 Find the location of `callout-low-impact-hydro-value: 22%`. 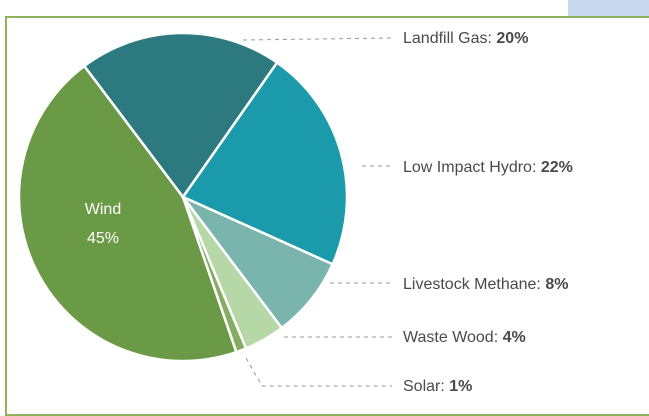

callout-low-impact-hydro-value: 22% is located at coordinates (557, 167).